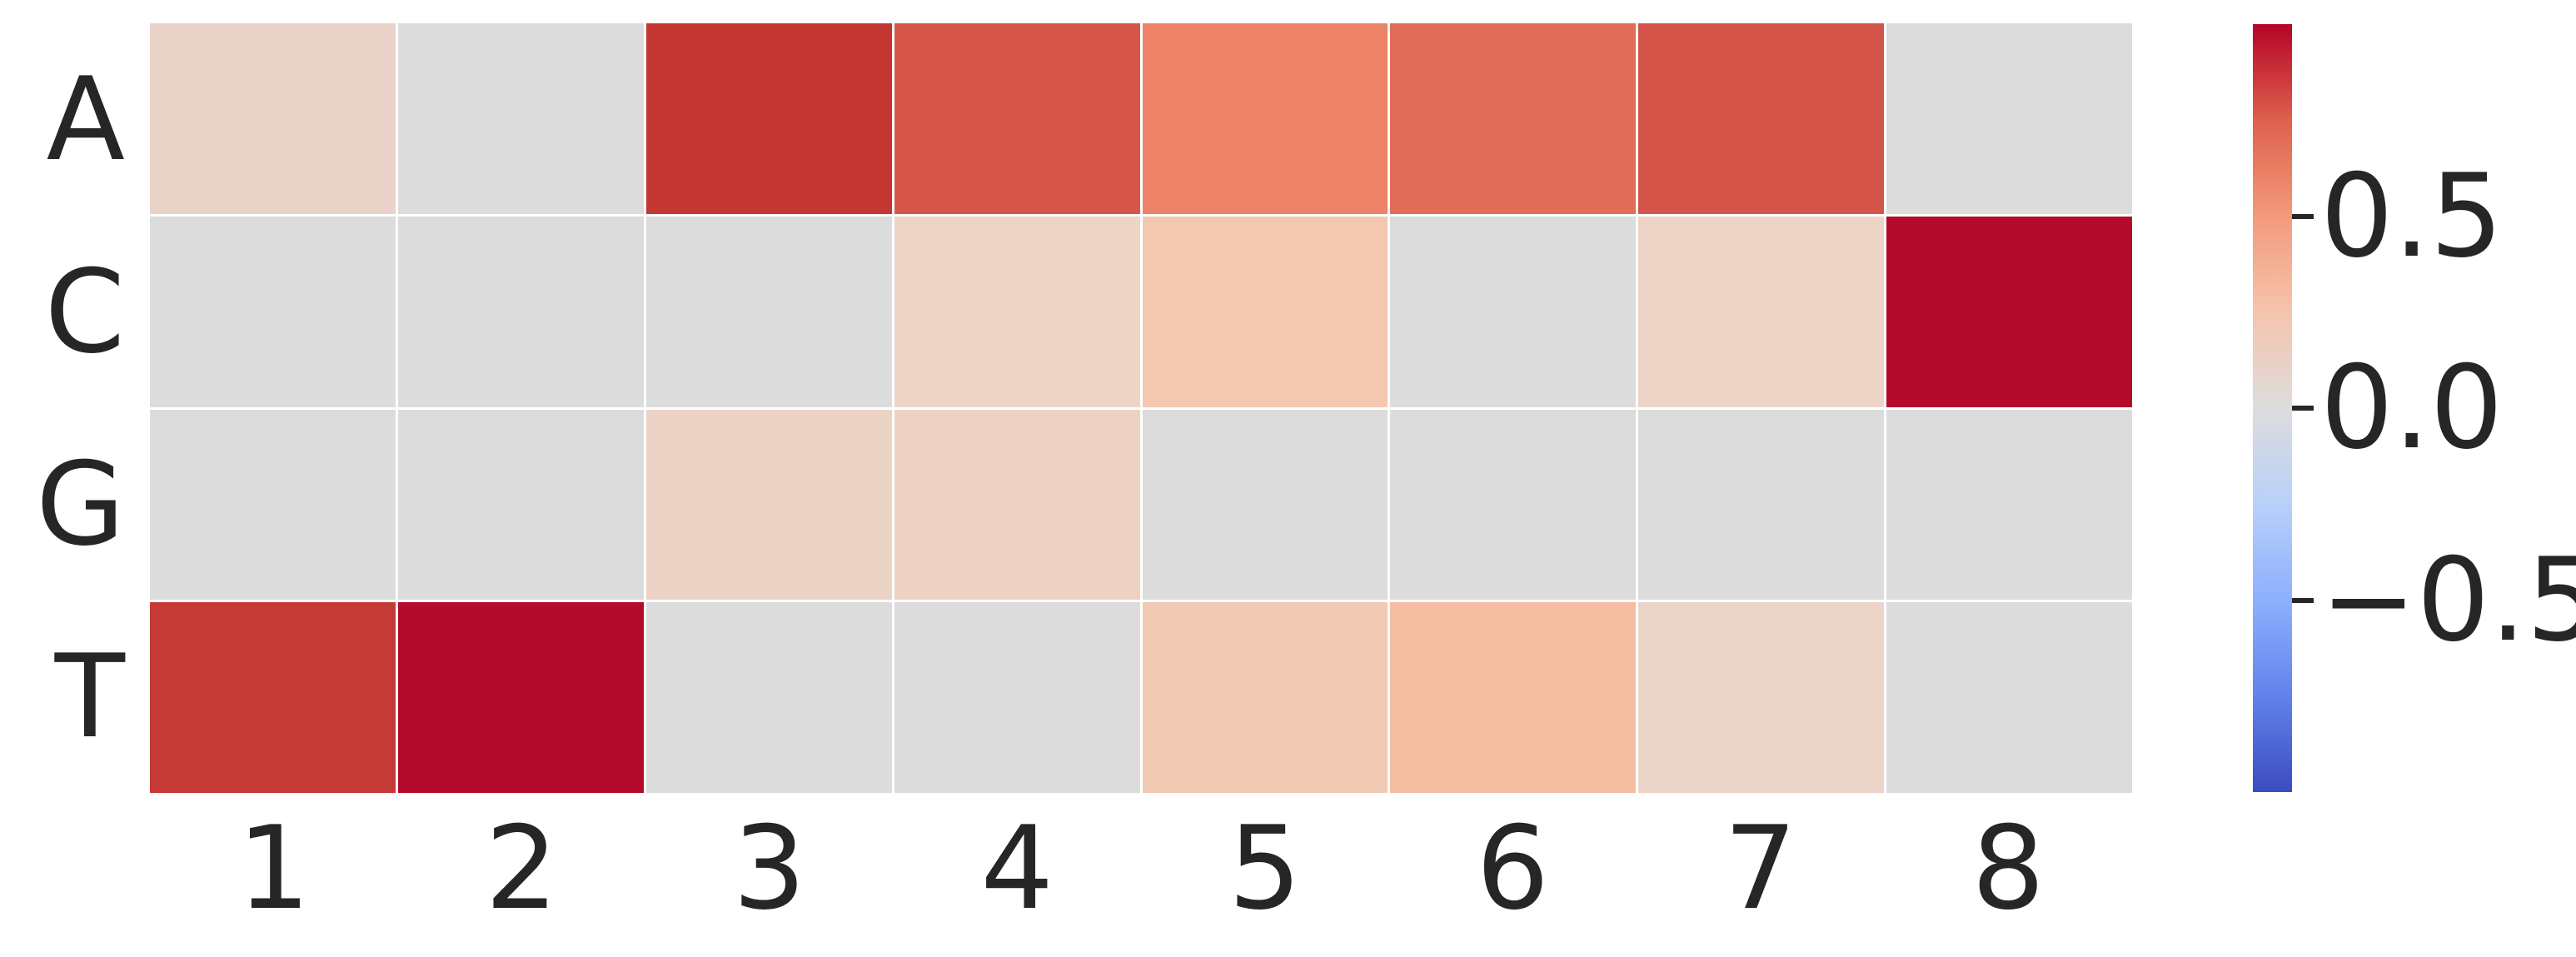  I want to click on heatmap-cell-T3, so click(768, 697).